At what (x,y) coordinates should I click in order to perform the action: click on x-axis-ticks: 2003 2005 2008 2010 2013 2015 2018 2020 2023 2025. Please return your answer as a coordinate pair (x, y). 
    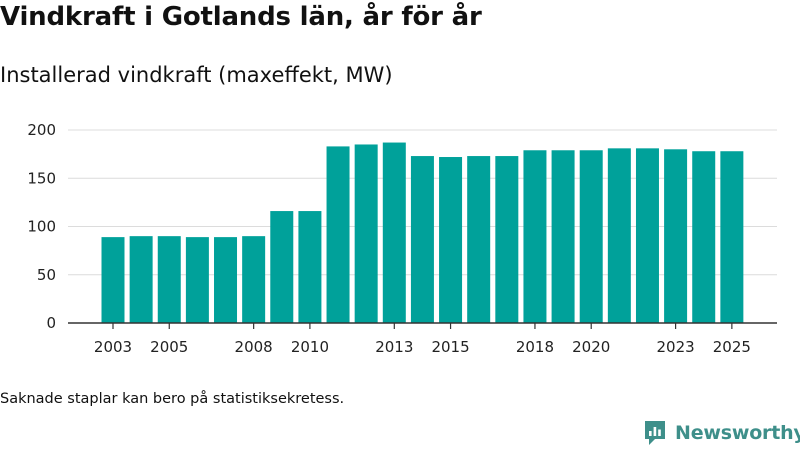
    Looking at the image, I should click on (422, 339).